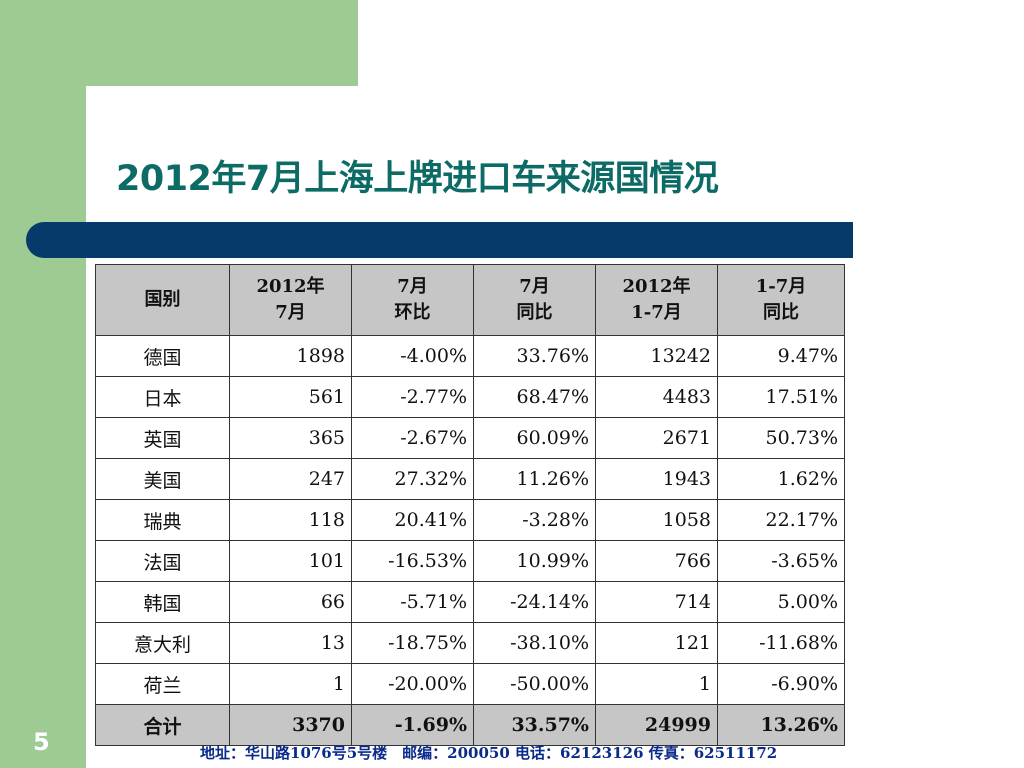 The height and width of the screenshot is (768, 1024). Describe the element at coordinates (162, 520) in the screenshot. I see `country-cell: 瑞典` at that location.